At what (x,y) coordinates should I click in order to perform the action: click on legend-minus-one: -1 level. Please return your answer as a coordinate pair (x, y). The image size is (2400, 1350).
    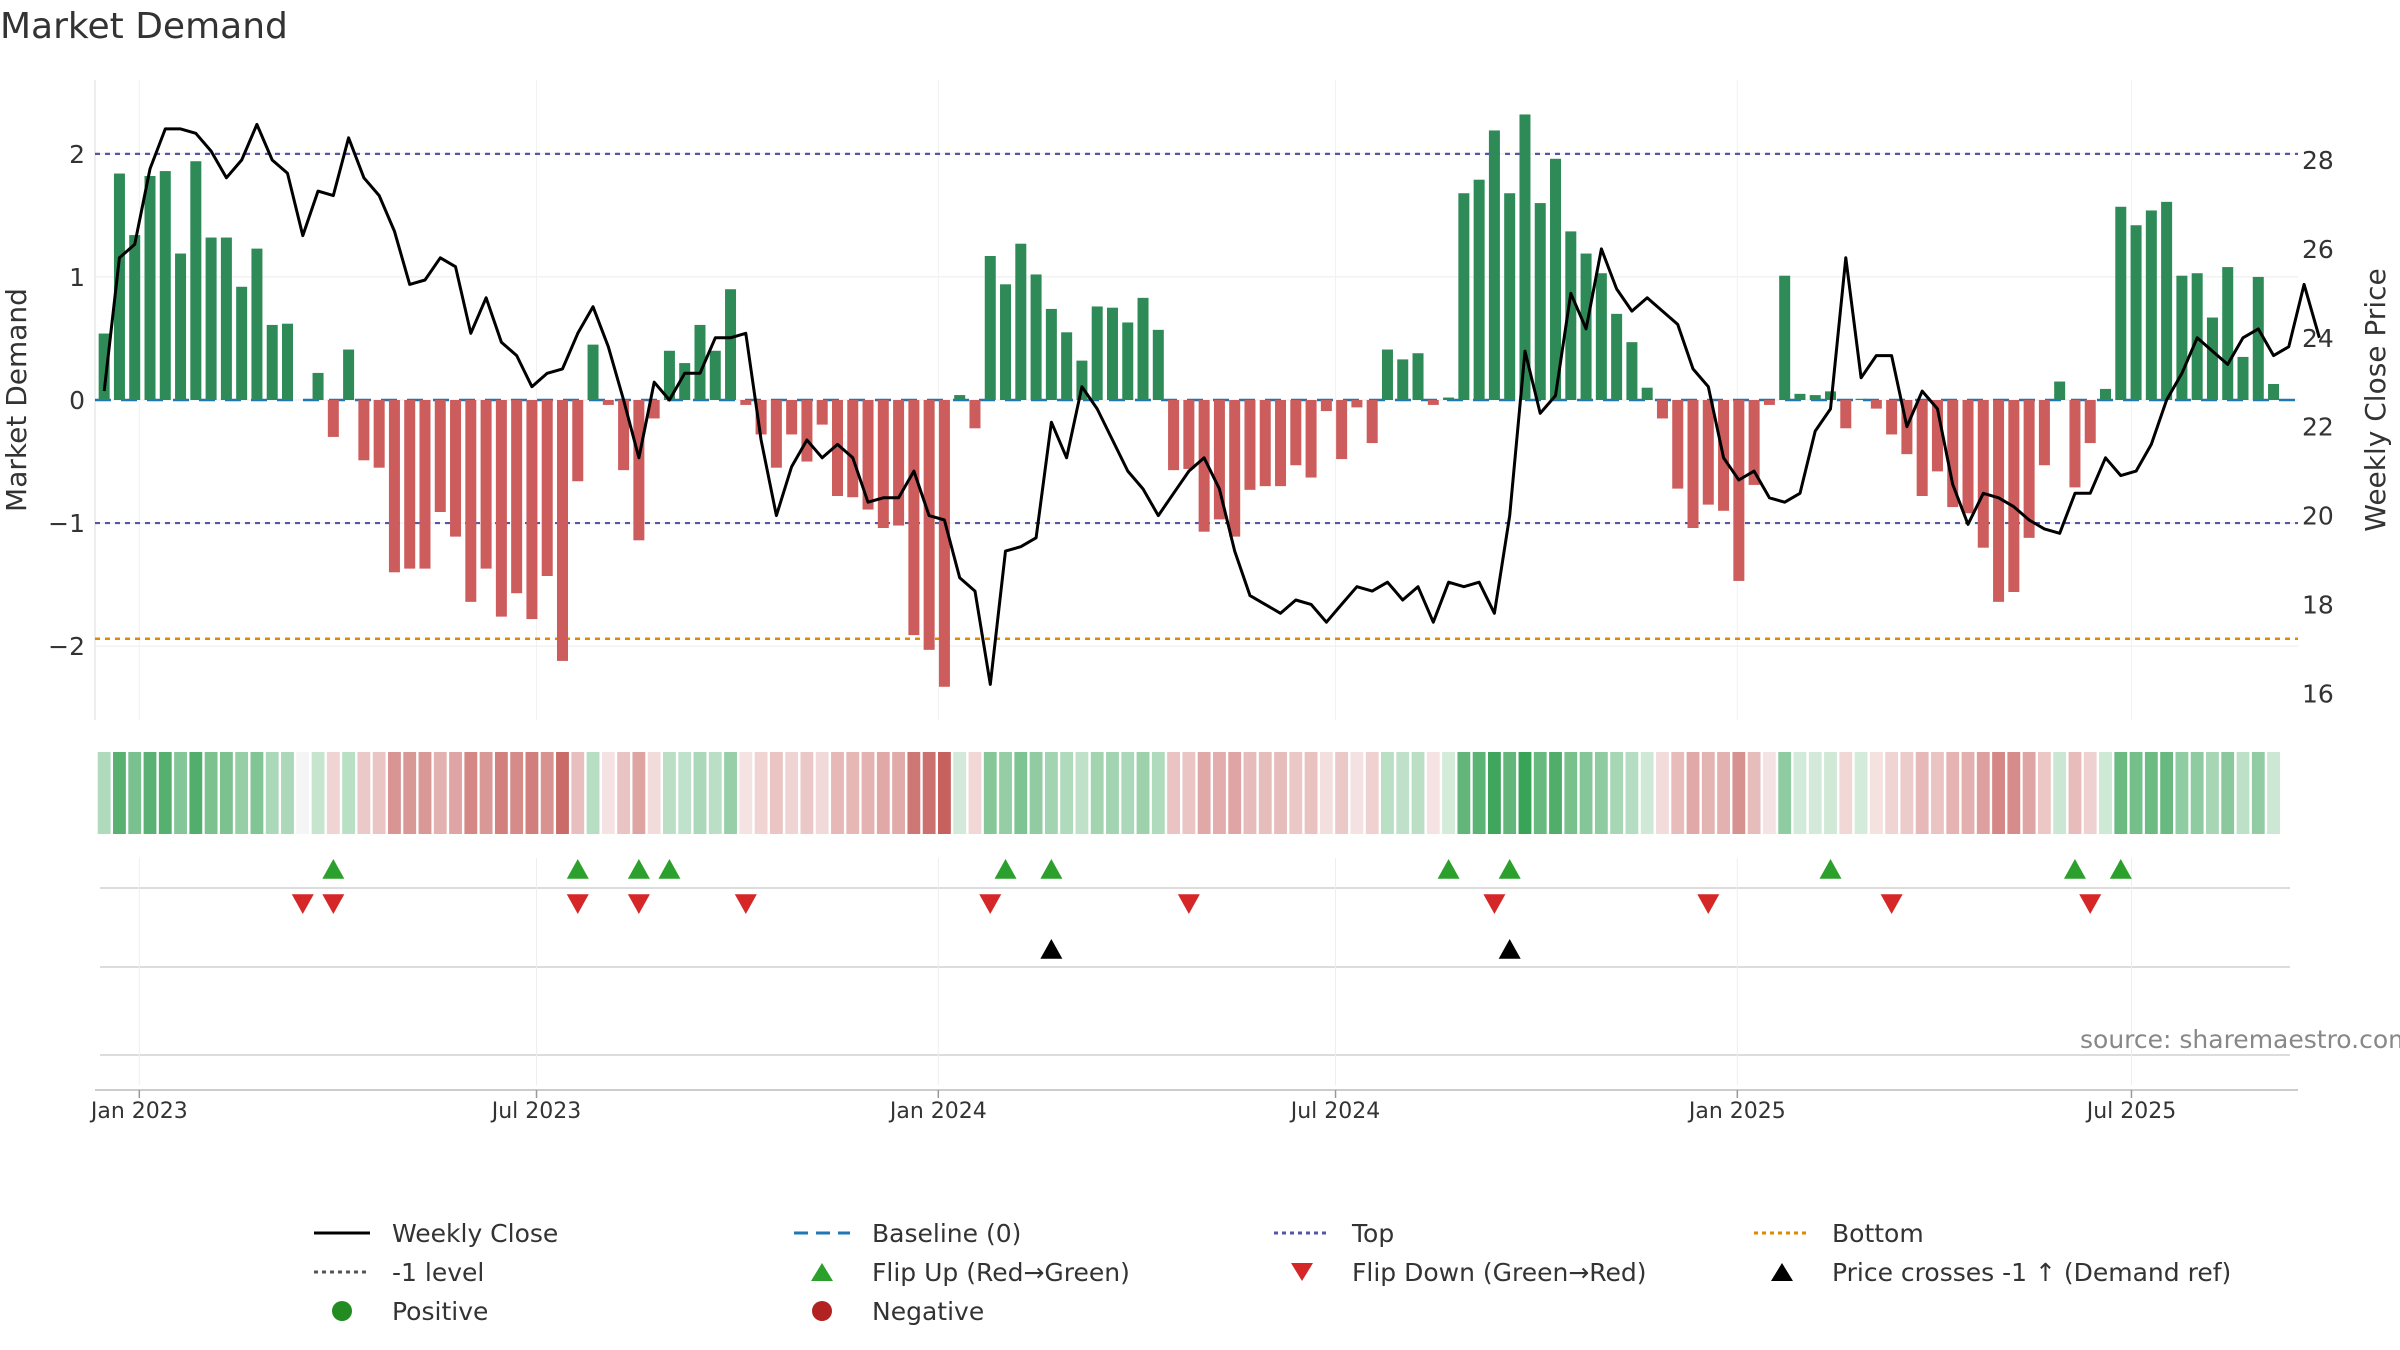
    Looking at the image, I should click on (397, 1272).